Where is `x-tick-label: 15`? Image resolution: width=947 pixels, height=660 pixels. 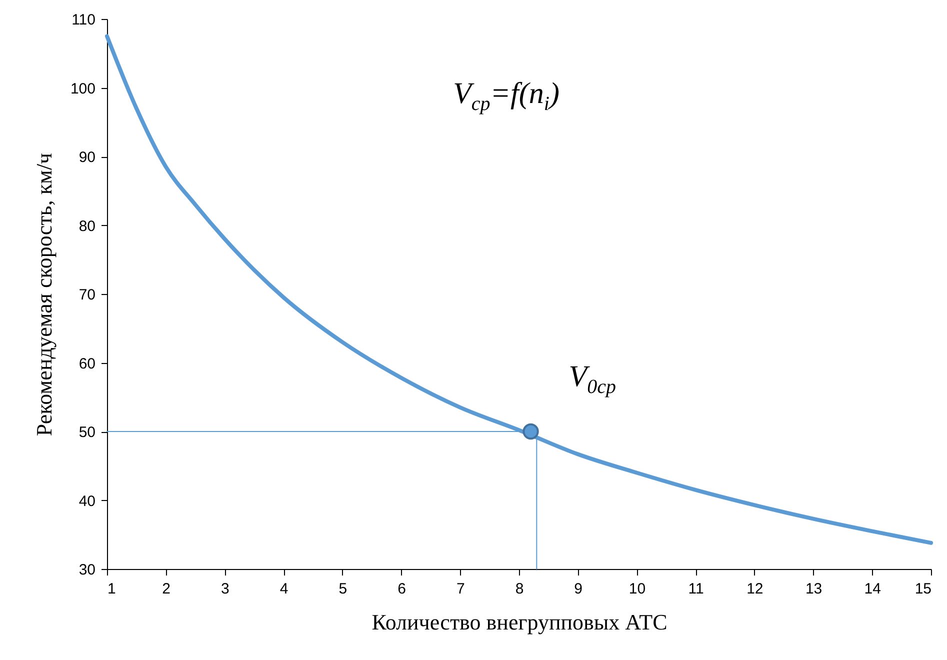 x-tick-label: 15 is located at coordinates (923, 589).